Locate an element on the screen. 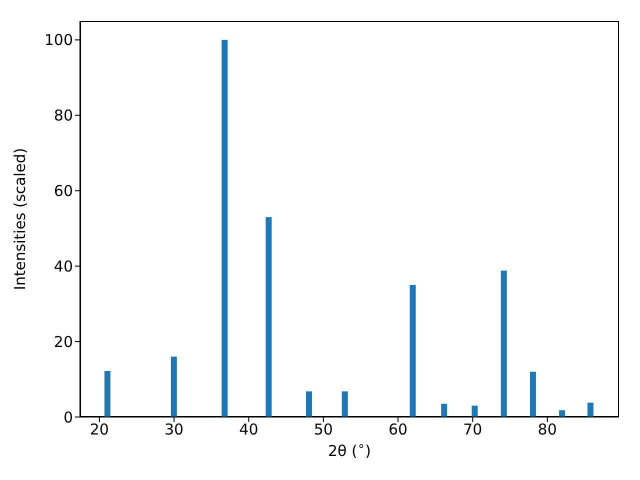 The image size is (640, 480). x-tick-label: 40 is located at coordinates (248, 429).